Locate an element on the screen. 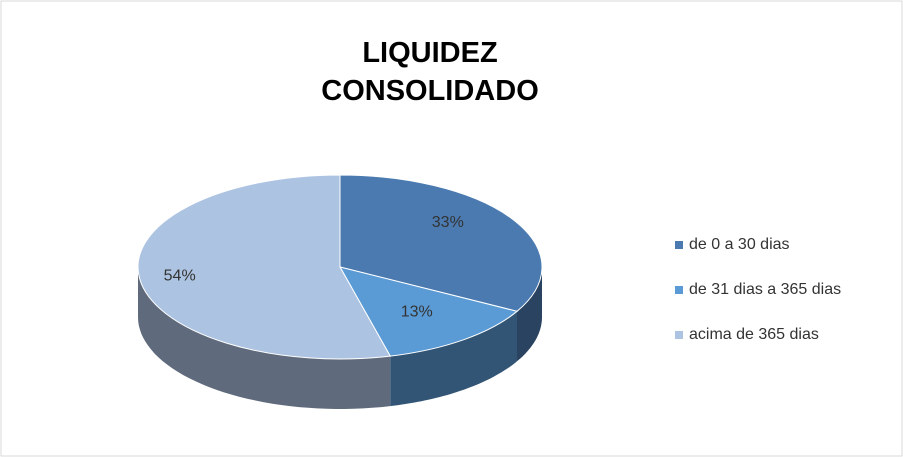  legend-label: de 31 dias a 365 dias is located at coordinates (765, 289).